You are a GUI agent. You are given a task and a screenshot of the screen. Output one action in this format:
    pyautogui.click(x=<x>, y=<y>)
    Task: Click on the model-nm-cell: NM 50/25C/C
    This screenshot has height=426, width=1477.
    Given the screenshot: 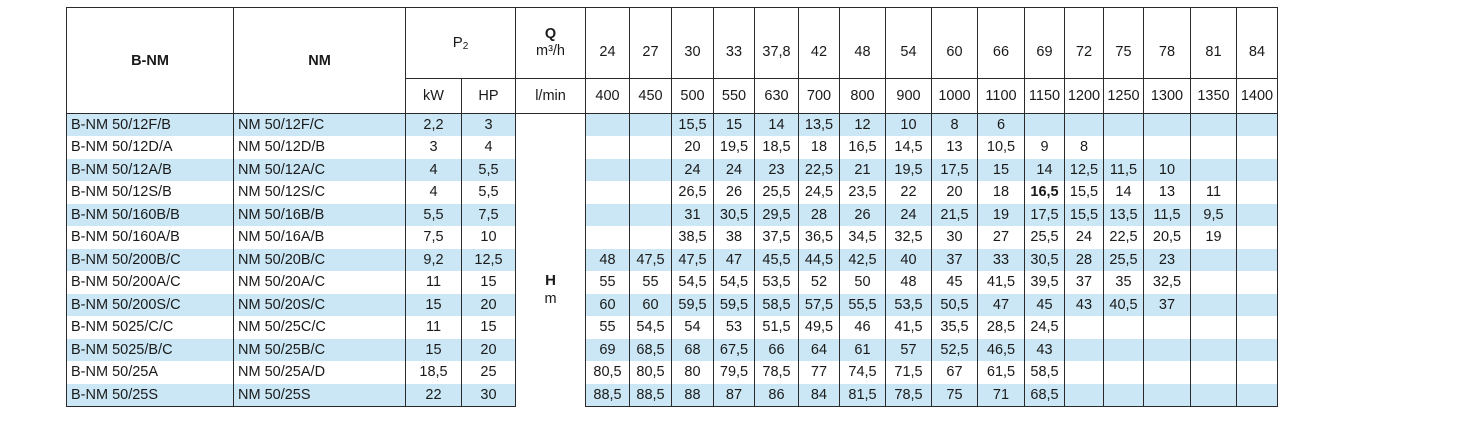 What is the action you would take?
    pyautogui.click(x=319, y=327)
    